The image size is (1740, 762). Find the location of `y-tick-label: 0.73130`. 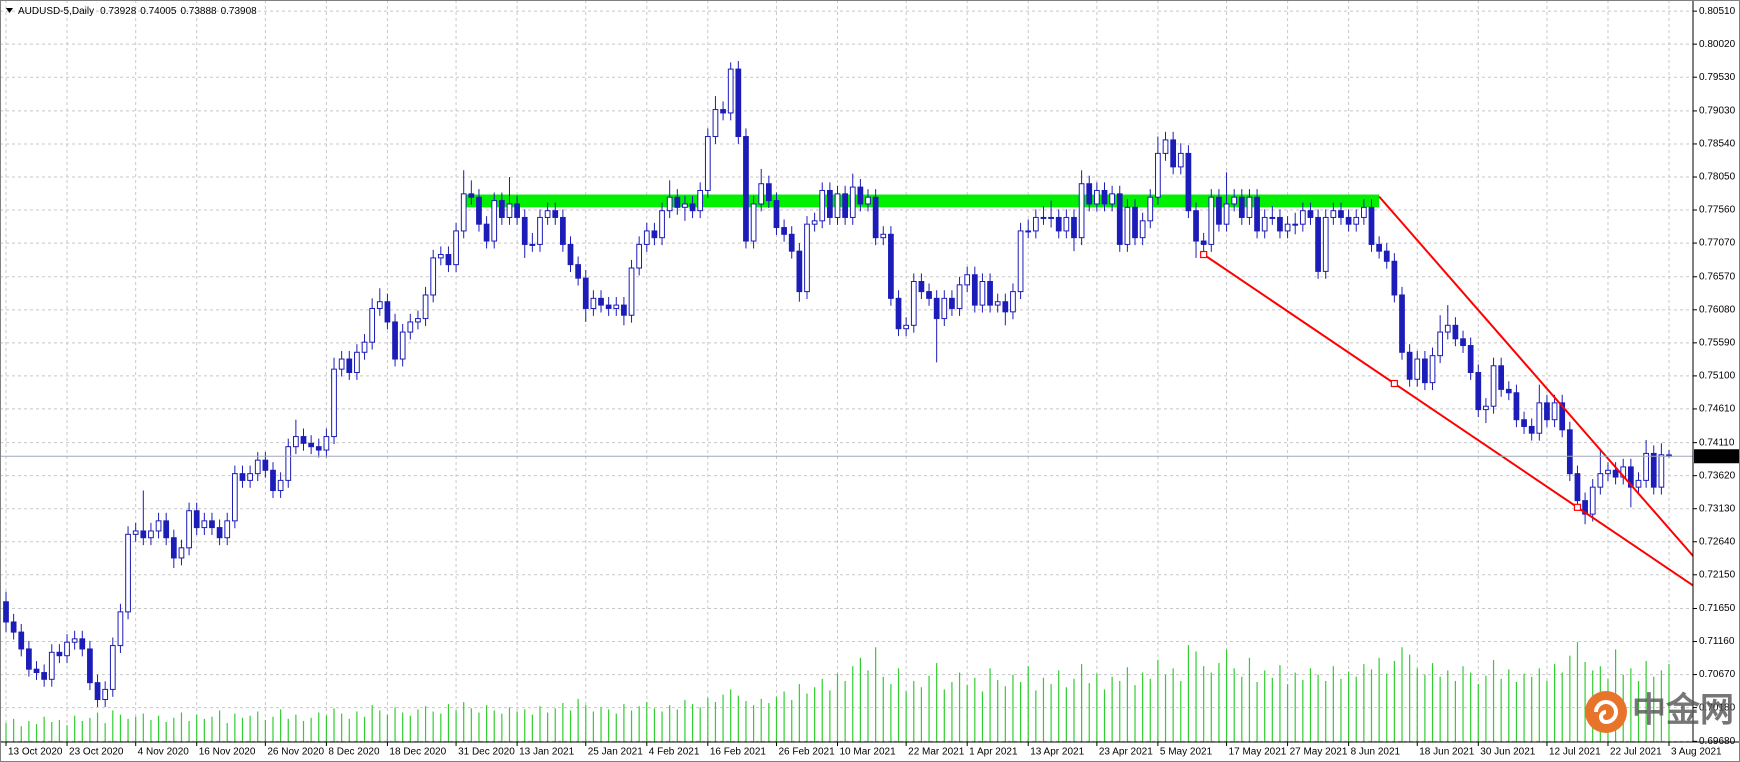

y-tick-label: 0.73130 is located at coordinates (1717, 508).